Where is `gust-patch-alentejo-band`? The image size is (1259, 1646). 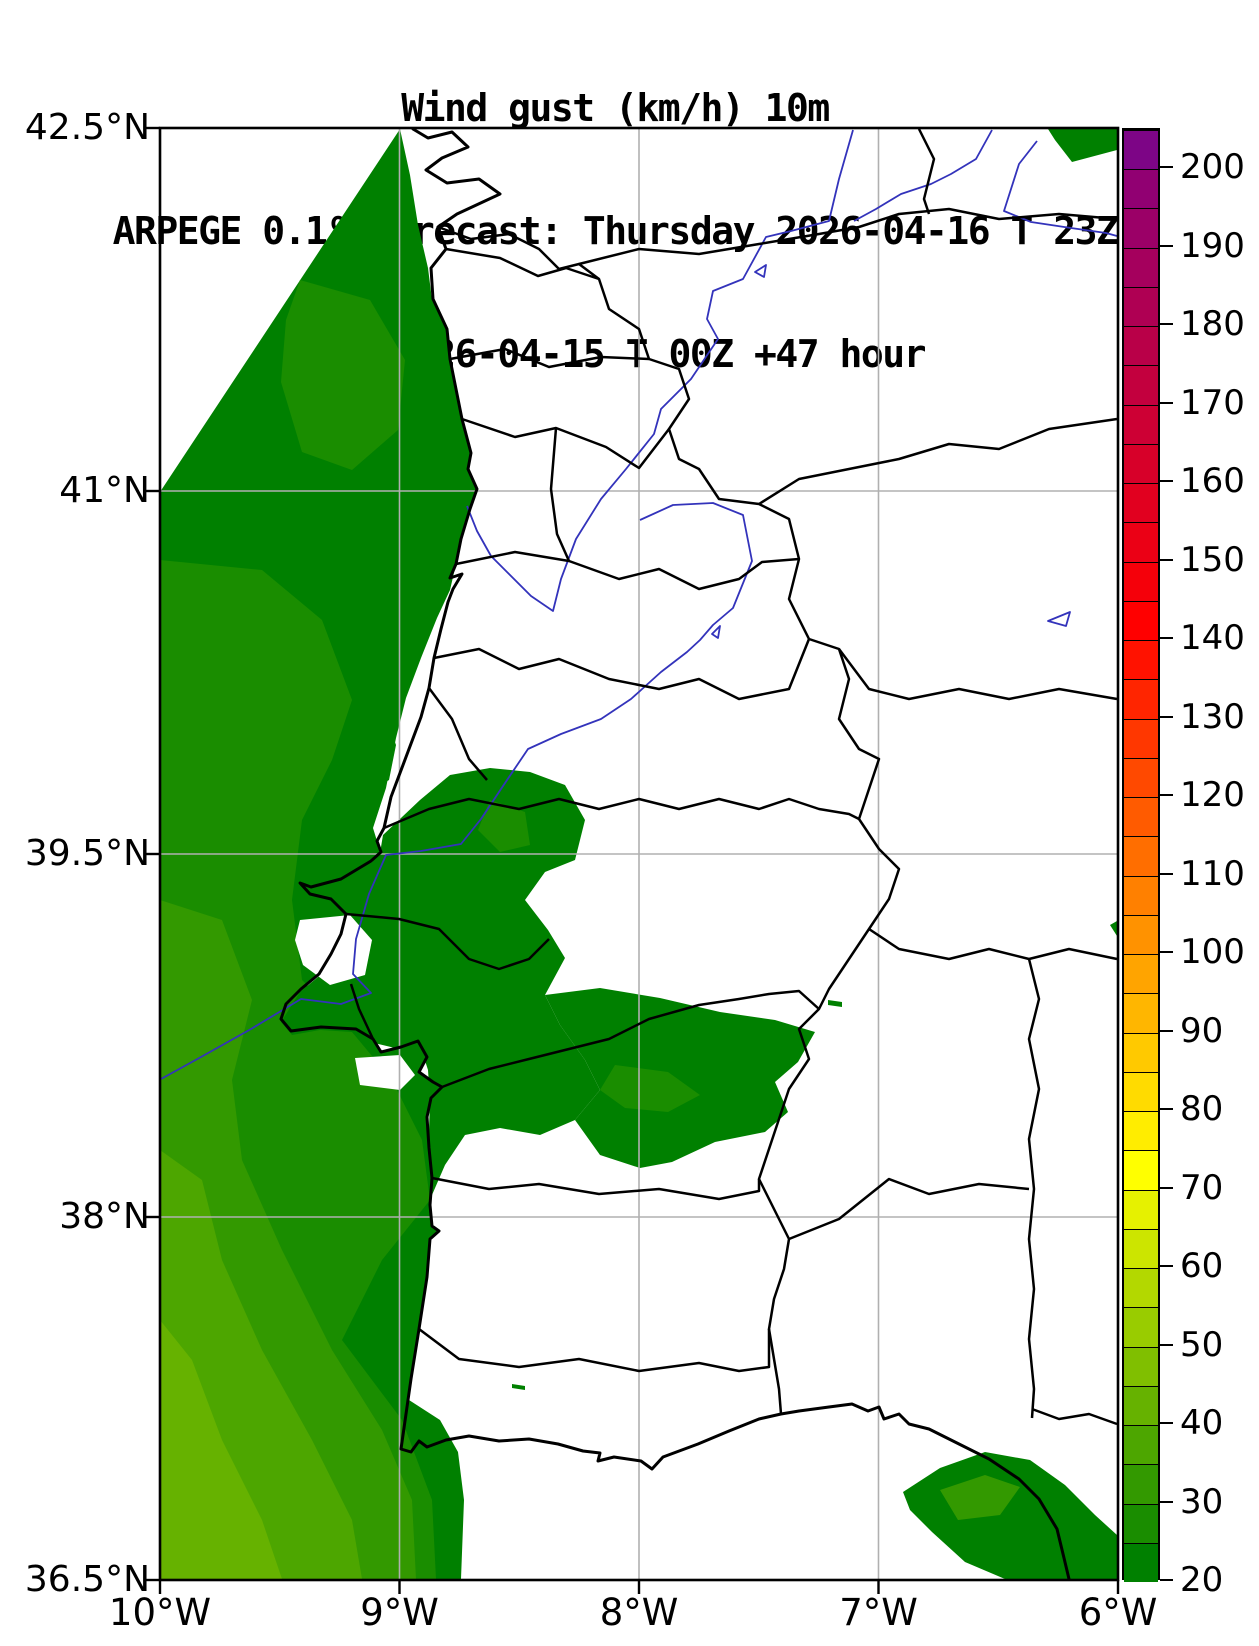
gust-patch-alentejo-band is located at coordinates (680, 1078).